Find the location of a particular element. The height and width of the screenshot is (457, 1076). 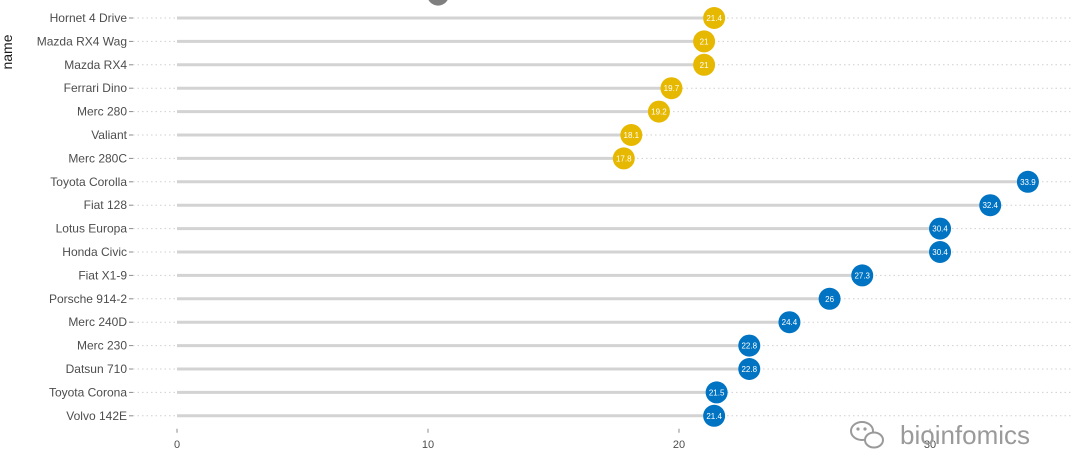

data-label: 24.4 is located at coordinates (790, 322).